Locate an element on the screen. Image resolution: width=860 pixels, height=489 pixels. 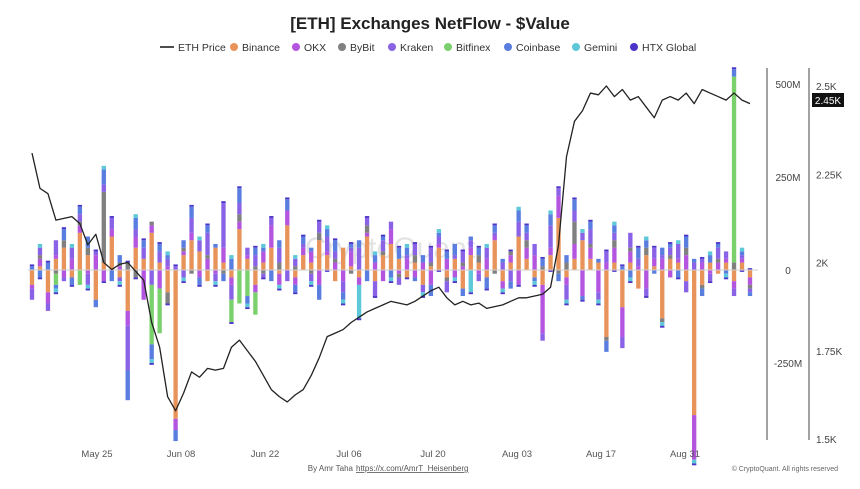
legend-item-gemini: Gemini is located at coordinates (594, 48).